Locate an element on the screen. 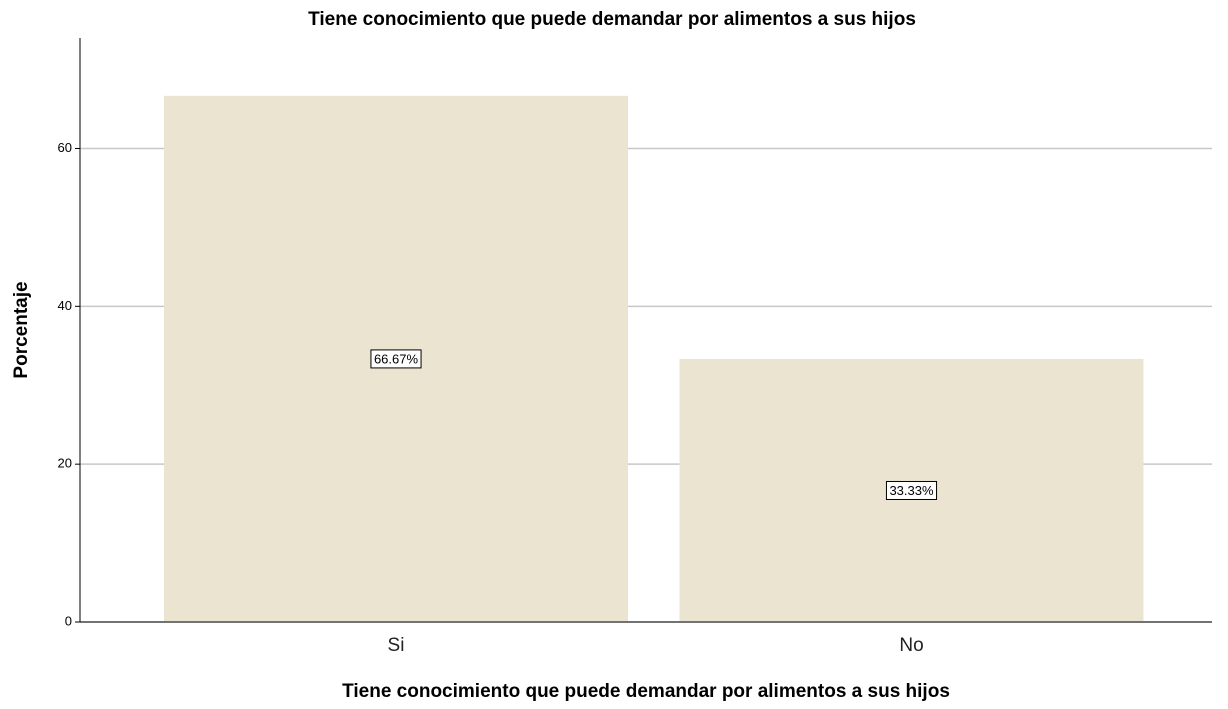 This screenshot has width=1228, height=709. y-axis-label: Porcentaje is located at coordinates (21, 329).